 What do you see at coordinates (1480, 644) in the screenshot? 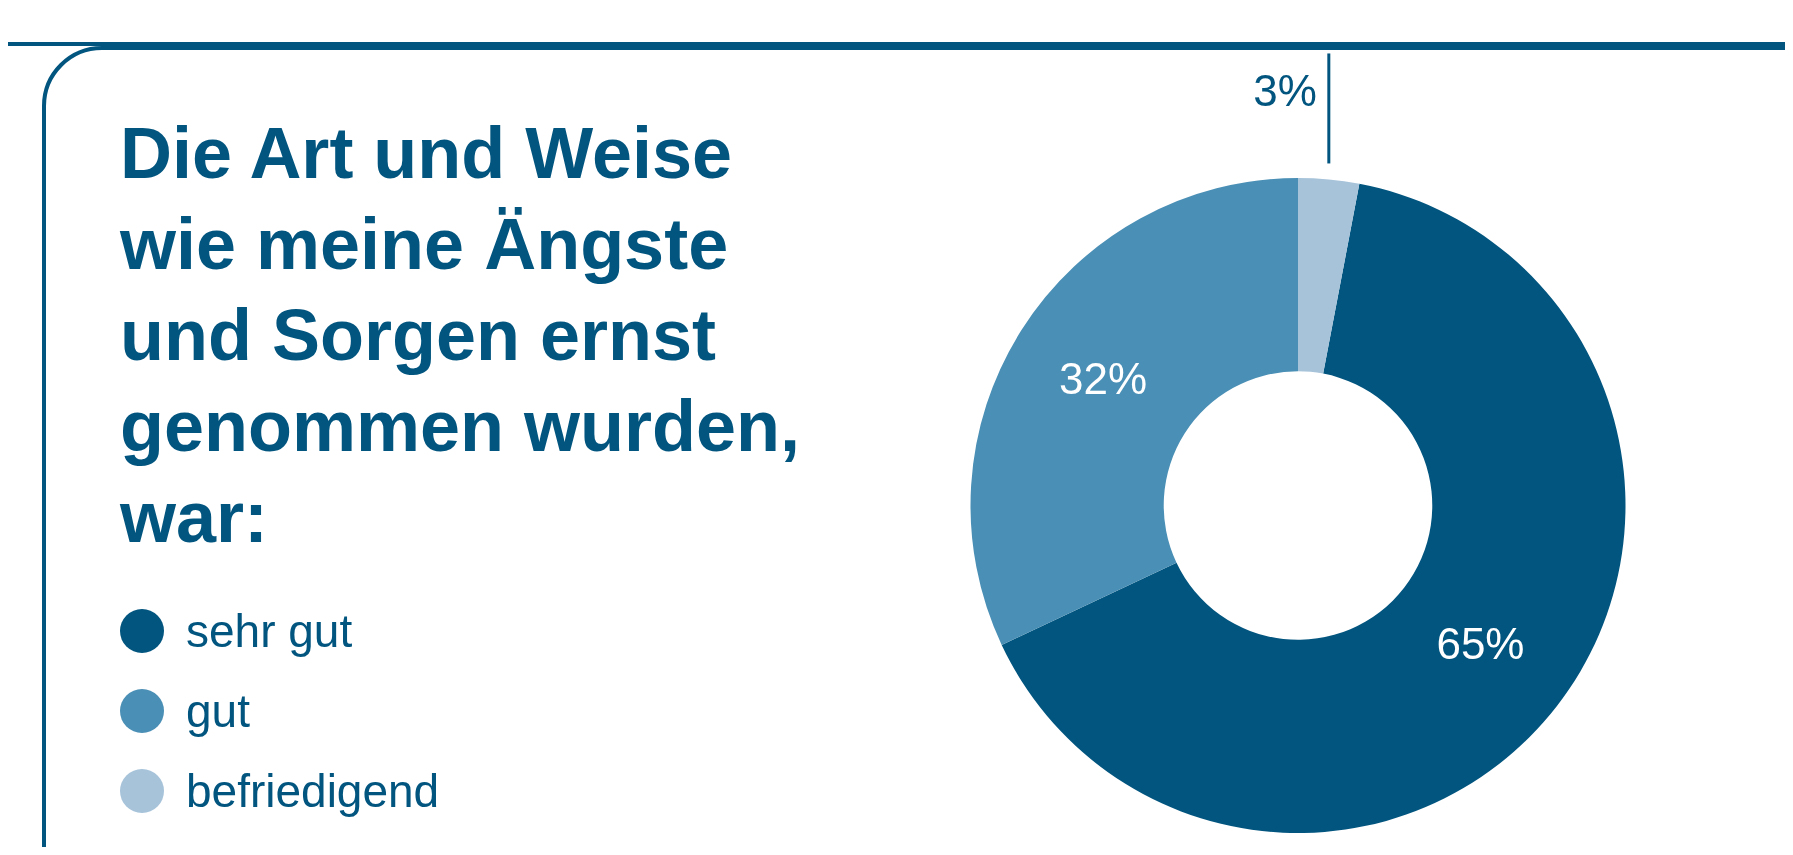
I see `data-label: 65%` at bounding box center [1480, 644].